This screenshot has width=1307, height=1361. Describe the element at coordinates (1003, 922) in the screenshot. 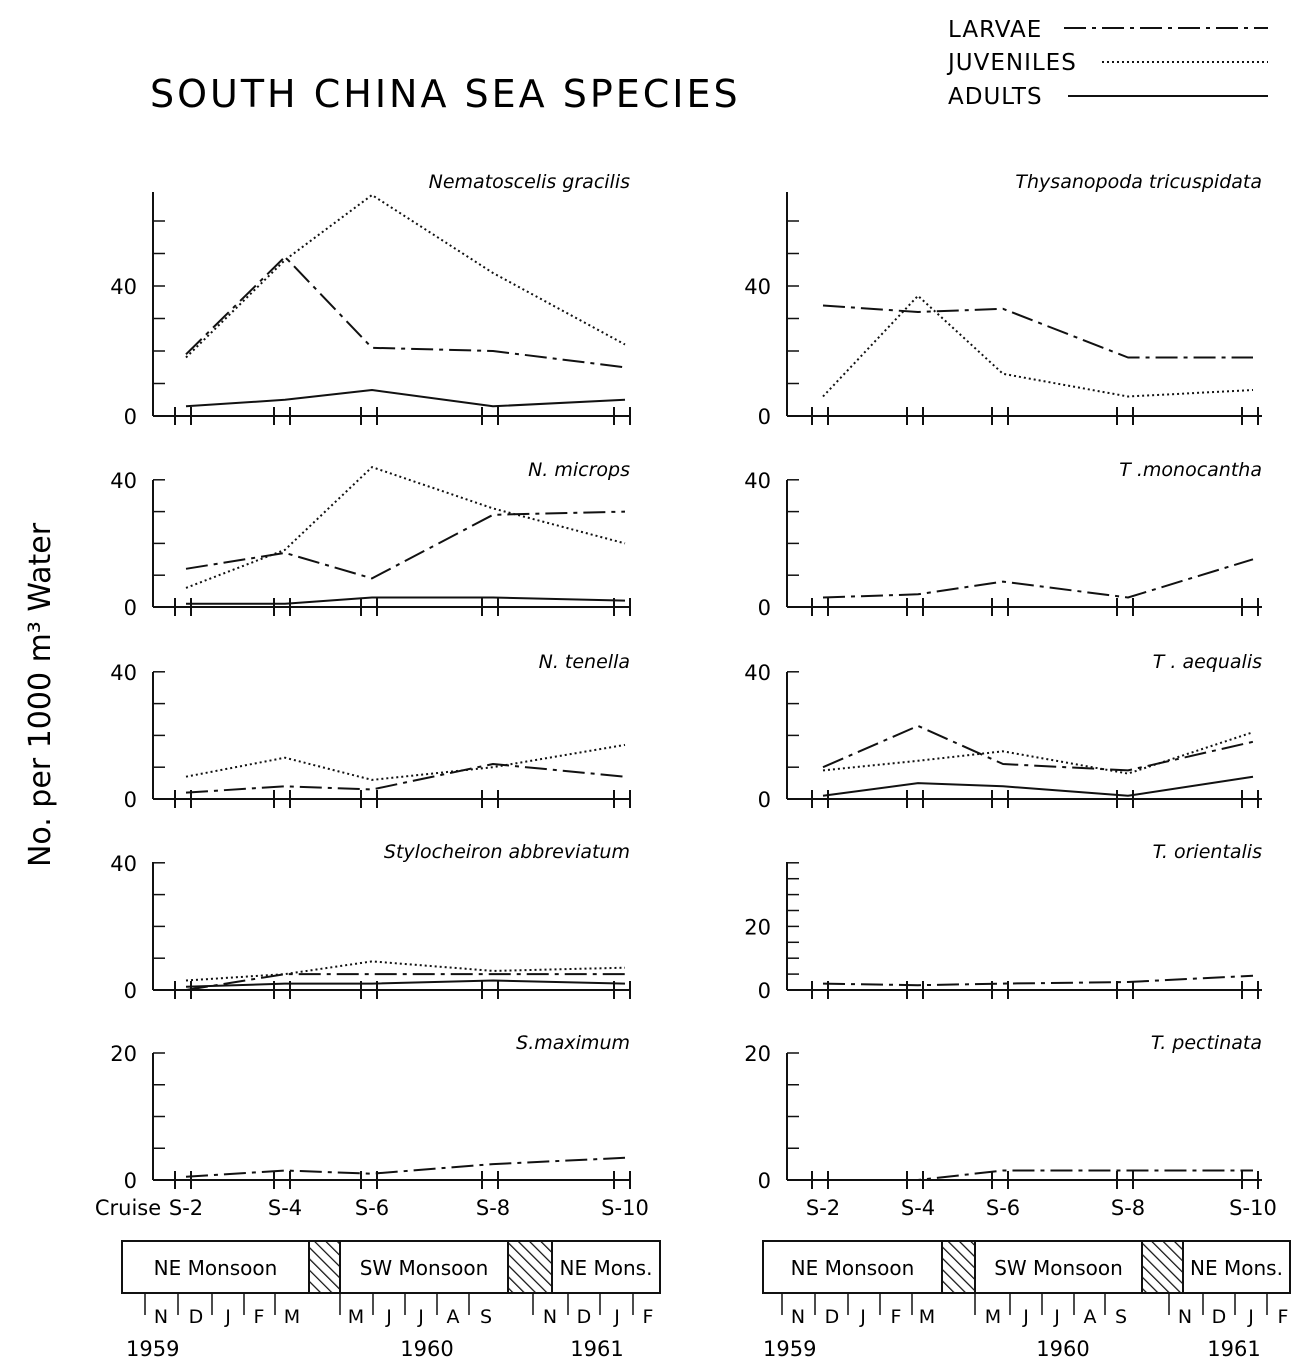

I see `panel-t-orientalis: 0 20 T. orientalis` at that location.